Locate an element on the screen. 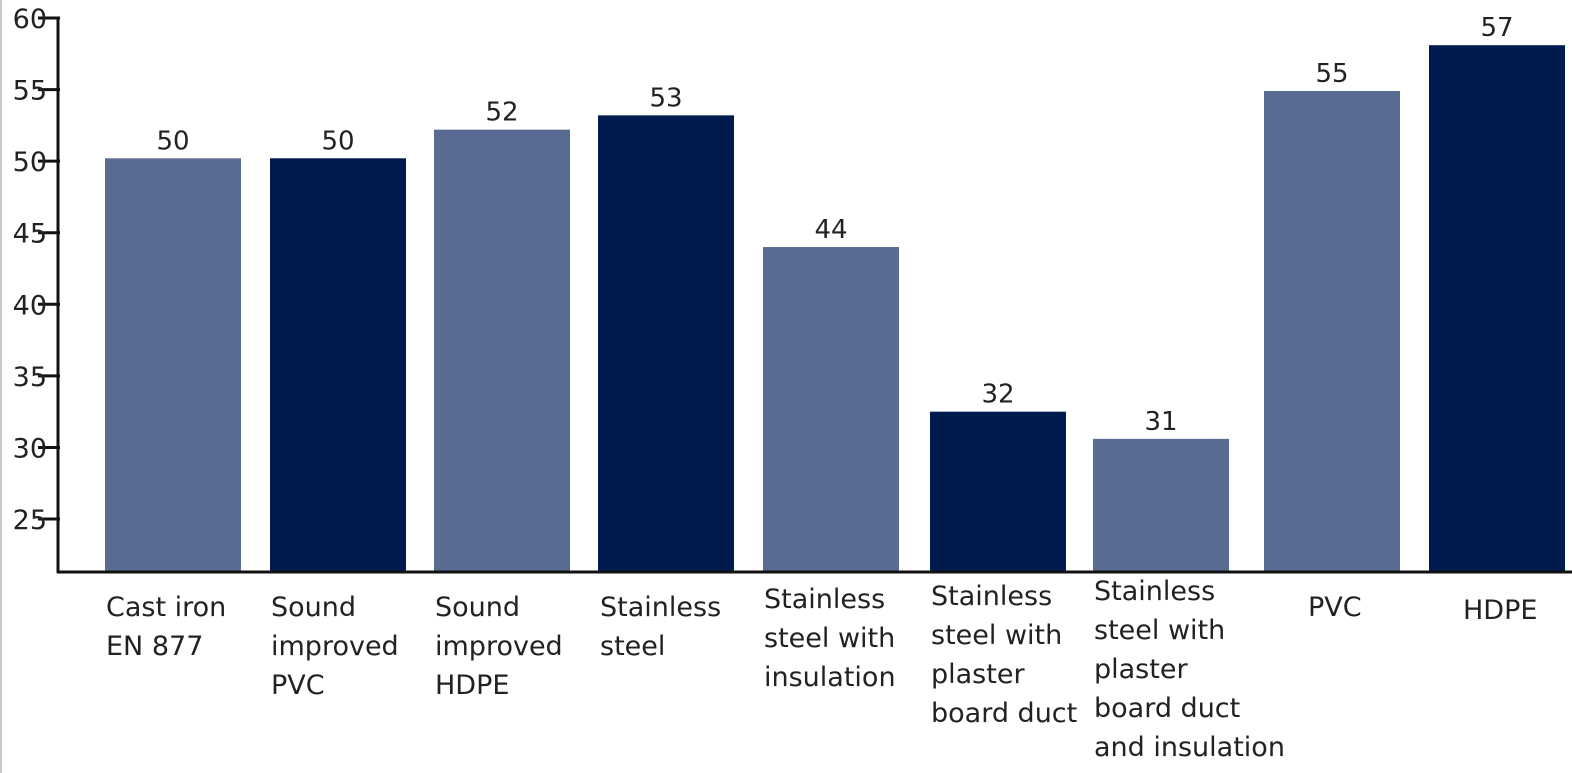 The image size is (1572, 773). x-tick-label: HDPE is located at coordinates (1500, 610).